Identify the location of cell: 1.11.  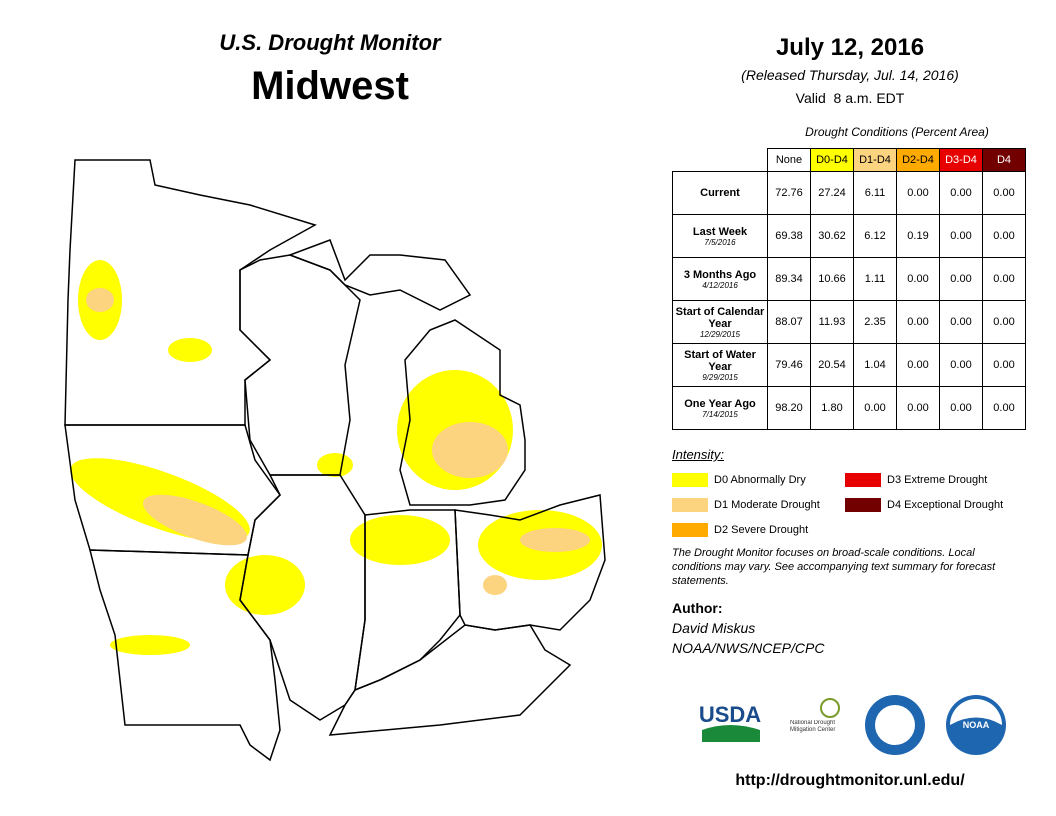
(875, 279).